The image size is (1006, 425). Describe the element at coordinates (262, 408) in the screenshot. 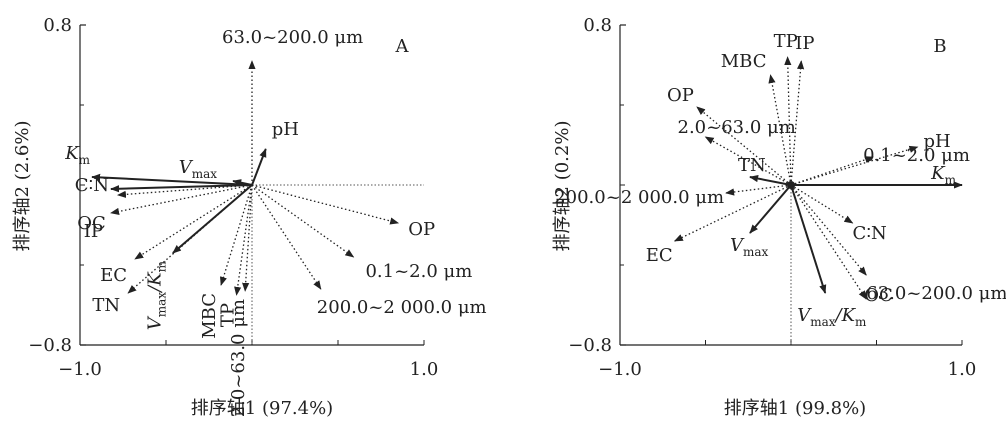

I see `x-axis-title: 排序轴1 (97.4%)` at that location.